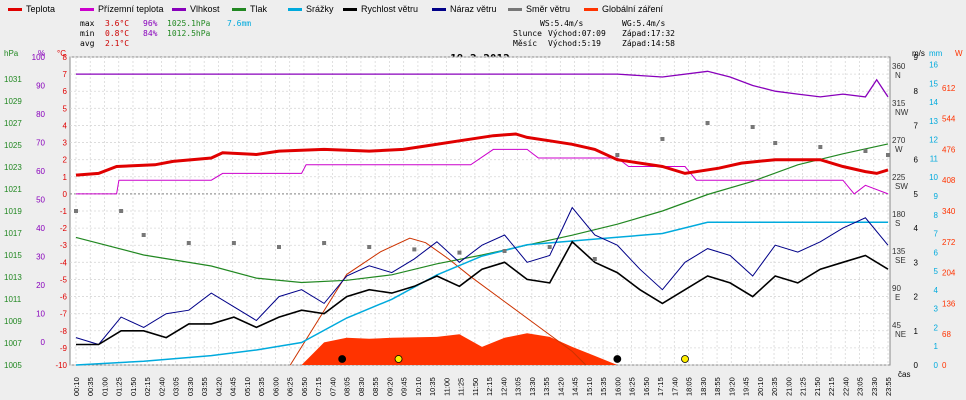 This screenshot has height=400, width=966. Describe the element at coordinates (13, 145) in the screenshot. I see `pressure-tick: 1025` at that location.